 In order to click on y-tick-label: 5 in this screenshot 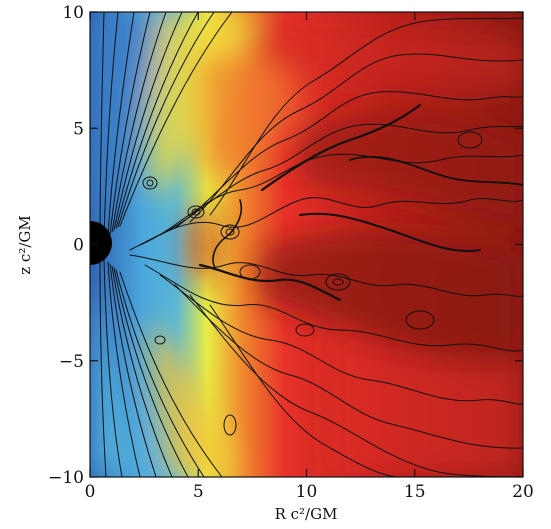, I will do `click(78, 129)`.